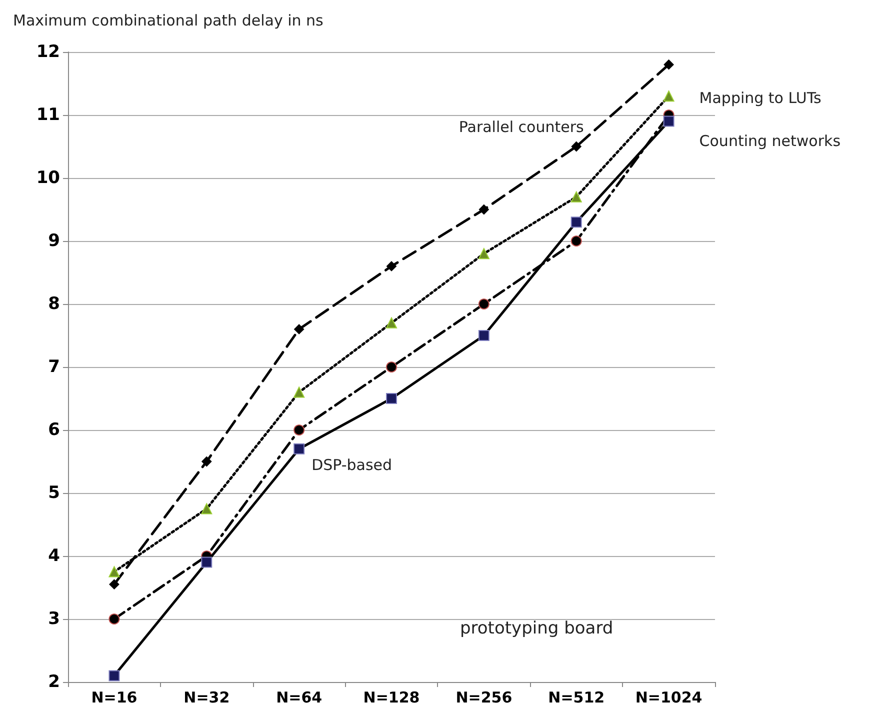 The image size is (875, 724). What do you see at coordinates (54, 241) in the screenshot?
I see `y-tick-label: 9` at bounding box center [54, 241].